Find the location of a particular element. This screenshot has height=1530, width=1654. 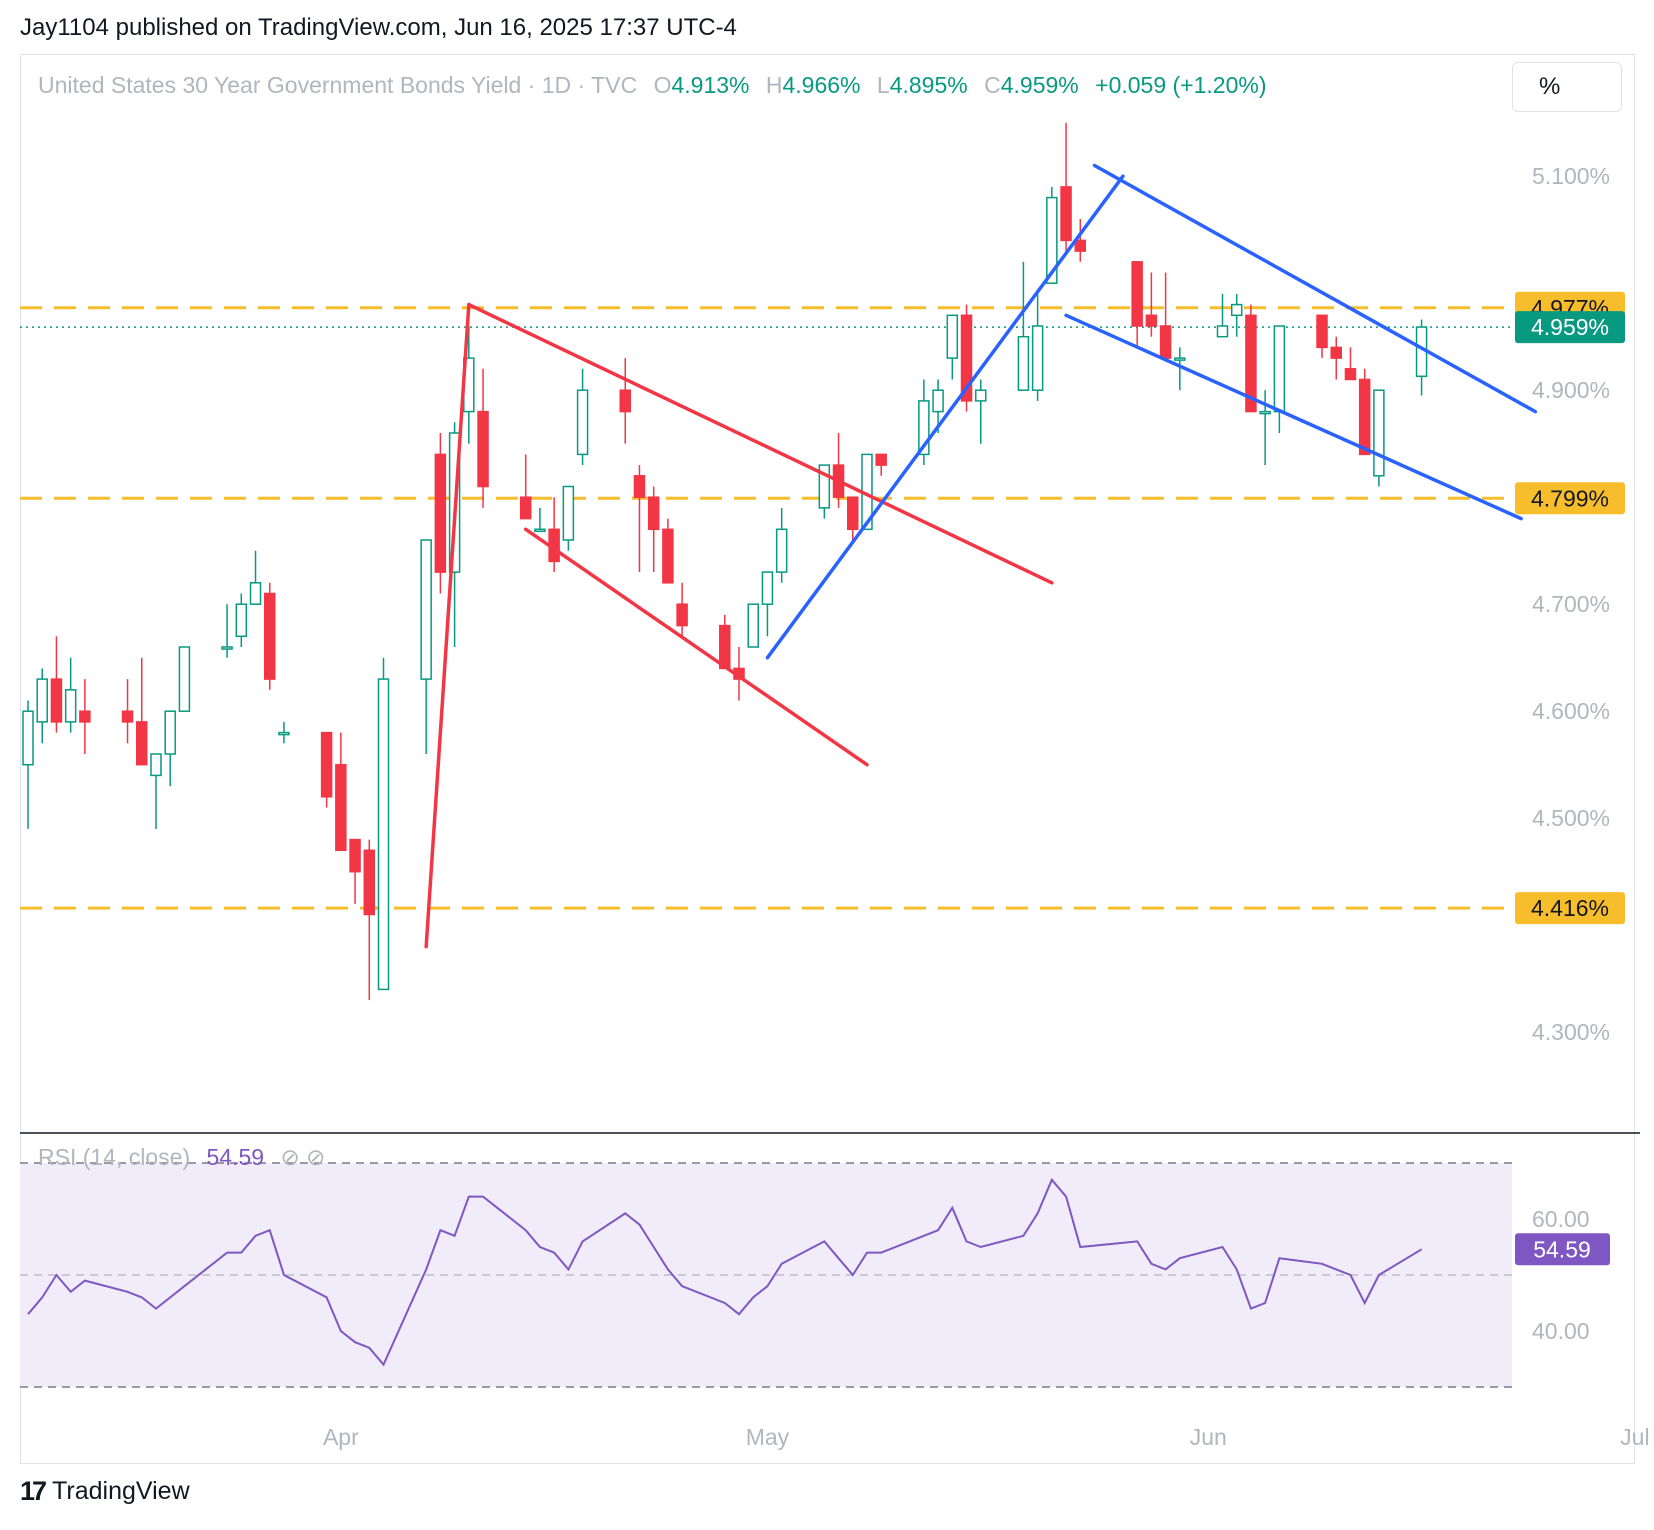

level-axis-label: 4.799% is located at coordinates (1570, 498).